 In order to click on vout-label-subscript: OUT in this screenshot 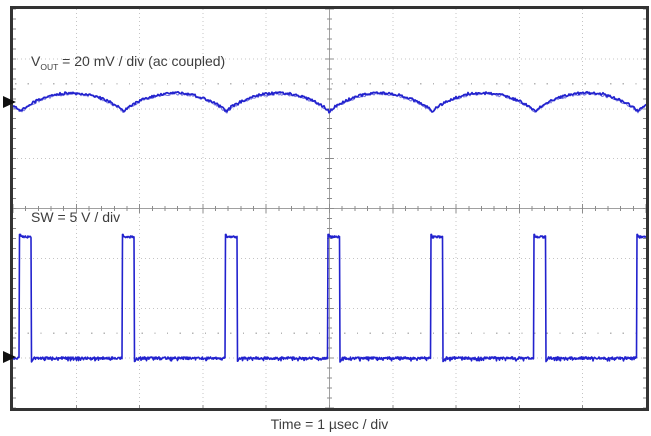, I will do `click(49, 66)`.